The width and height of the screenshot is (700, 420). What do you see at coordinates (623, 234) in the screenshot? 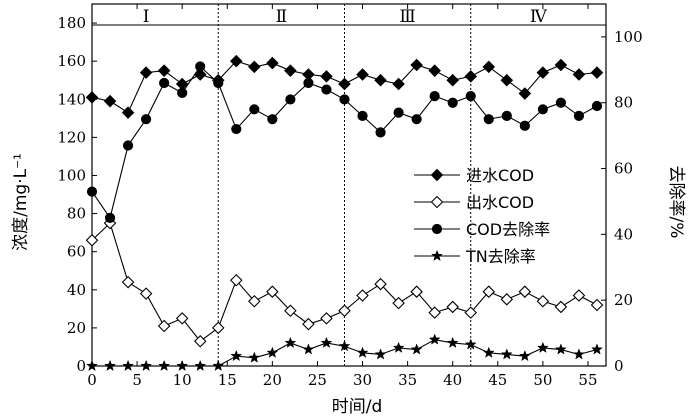
I see `y-right-tick-label: 40` at bounding box center [623, 234].